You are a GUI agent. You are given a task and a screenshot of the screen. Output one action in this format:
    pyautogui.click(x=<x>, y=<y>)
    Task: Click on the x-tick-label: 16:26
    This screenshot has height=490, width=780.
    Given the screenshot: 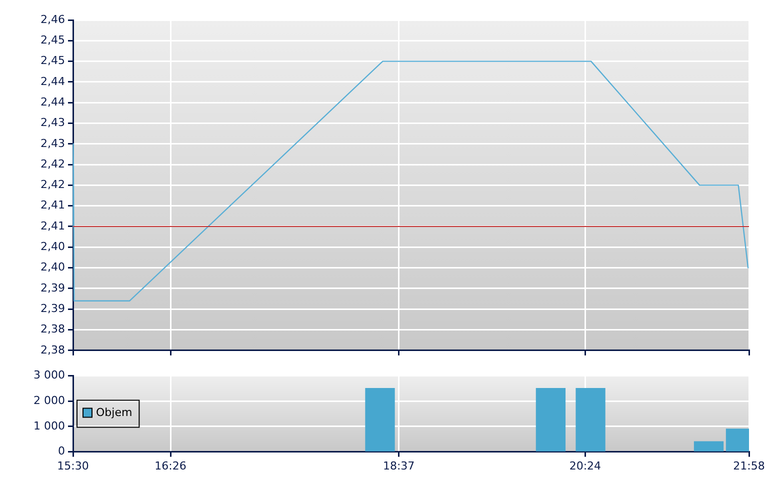 What is the action you would take?
    pyautogui.click(x=170, y=465)
    